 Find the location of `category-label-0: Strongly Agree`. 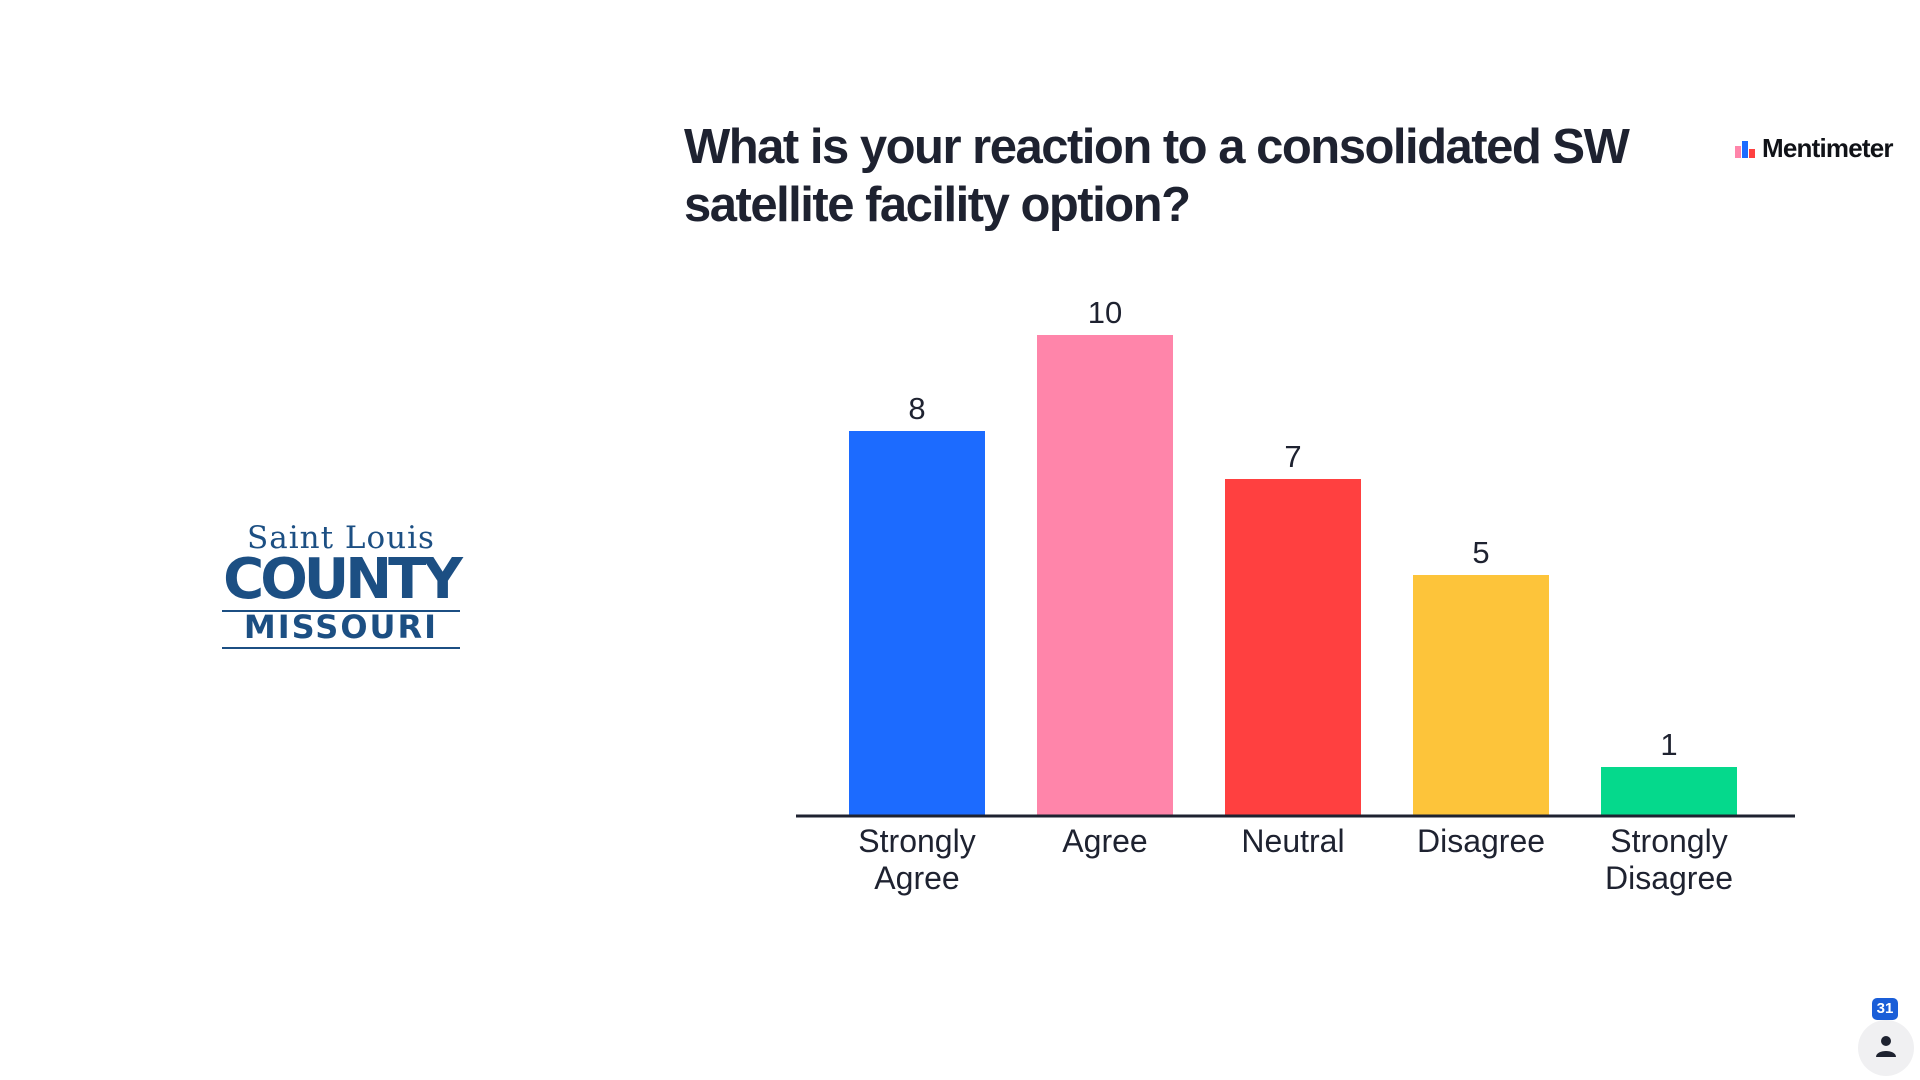

category-label-0: Strongly Agree is located at coordinates (916, 859).